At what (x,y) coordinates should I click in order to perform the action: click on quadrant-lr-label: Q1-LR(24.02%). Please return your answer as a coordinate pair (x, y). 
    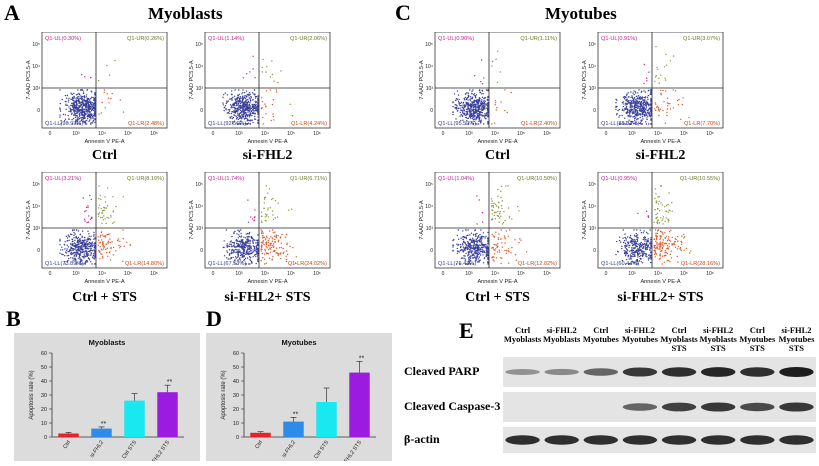
    Looking at the image, I should click on (307, 264).